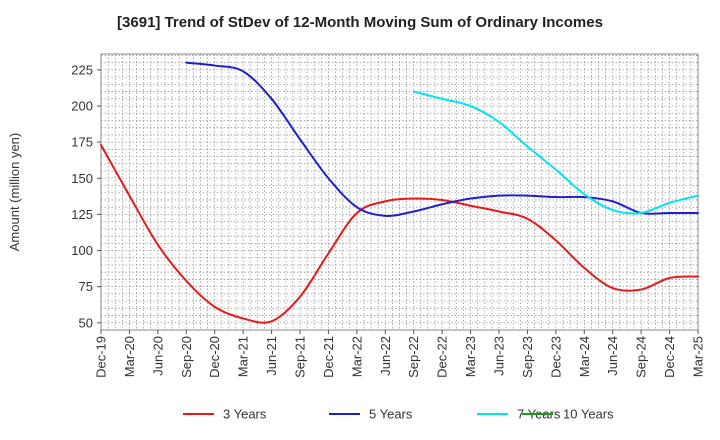 This screenshot has height=440, width=720. What do you see at coordinates (82, 142) in the screenshot?
I see `y-tick-label: 175` at bounding box center [82, 142].